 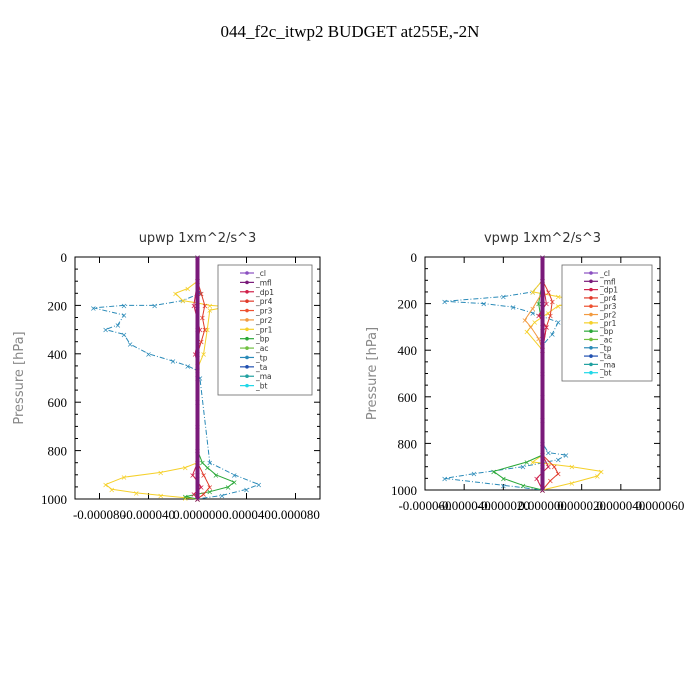 I want to click on legend-box, so click(x=607, y=323).